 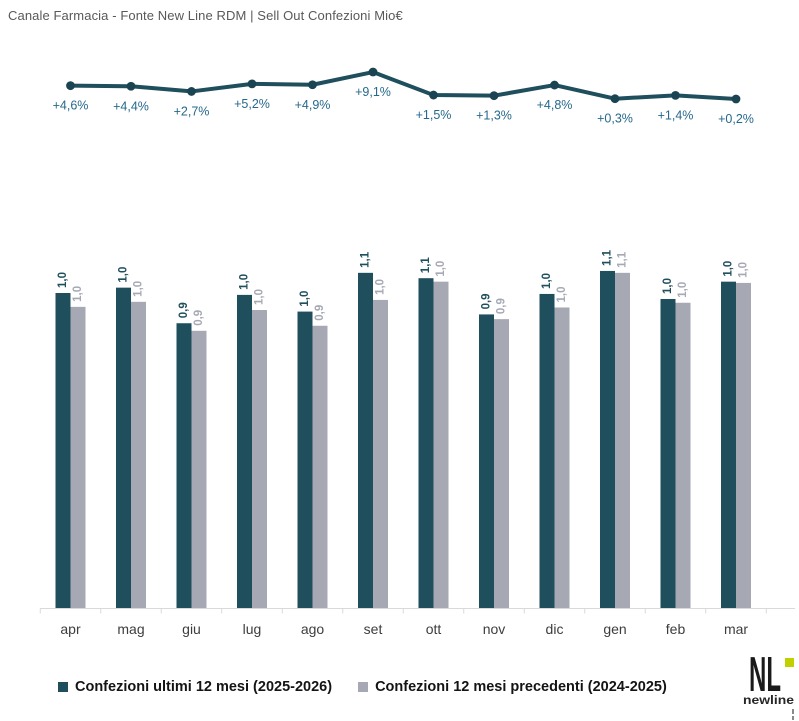 What do you see at coordinates (313, 629) in the screenshot?
I see `x-axis-label: ago` at bounding box center [313, 629].